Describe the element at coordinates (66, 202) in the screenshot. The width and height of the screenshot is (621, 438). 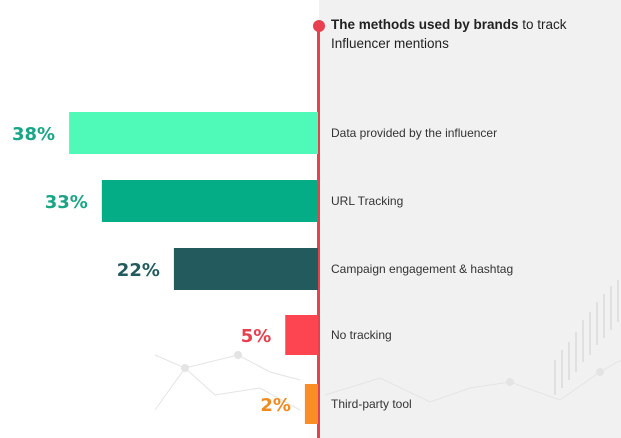
I see `value-label-url-tracking: 33%` at that location.